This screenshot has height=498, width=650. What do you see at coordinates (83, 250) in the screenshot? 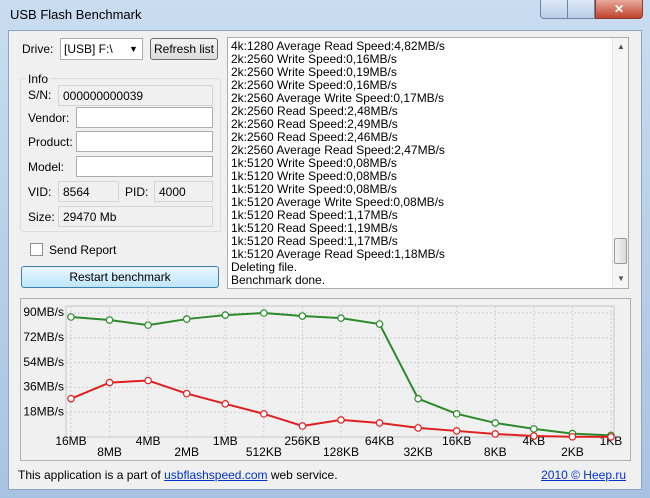
I see `send-report-label: Send Report` at bounding box center [83, 250].